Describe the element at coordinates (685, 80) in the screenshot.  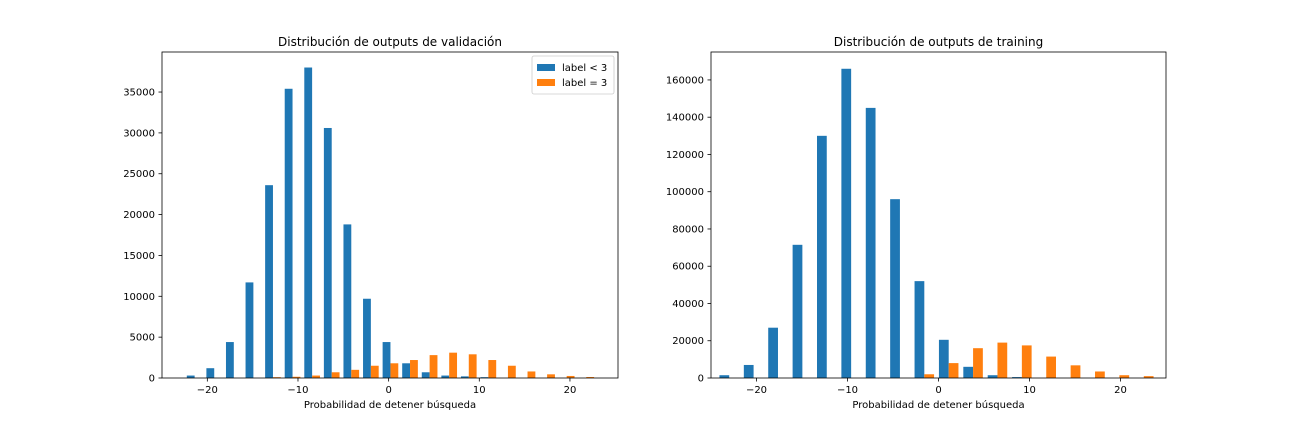
I see `y-tick-label: 160000` at that location.